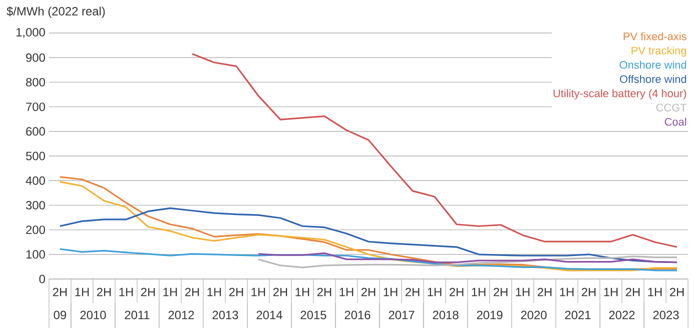  What do you see at coordinates (36, 131) in the screenshot?
I see `y-tick-label: 600` at bounding box center [36, 131].